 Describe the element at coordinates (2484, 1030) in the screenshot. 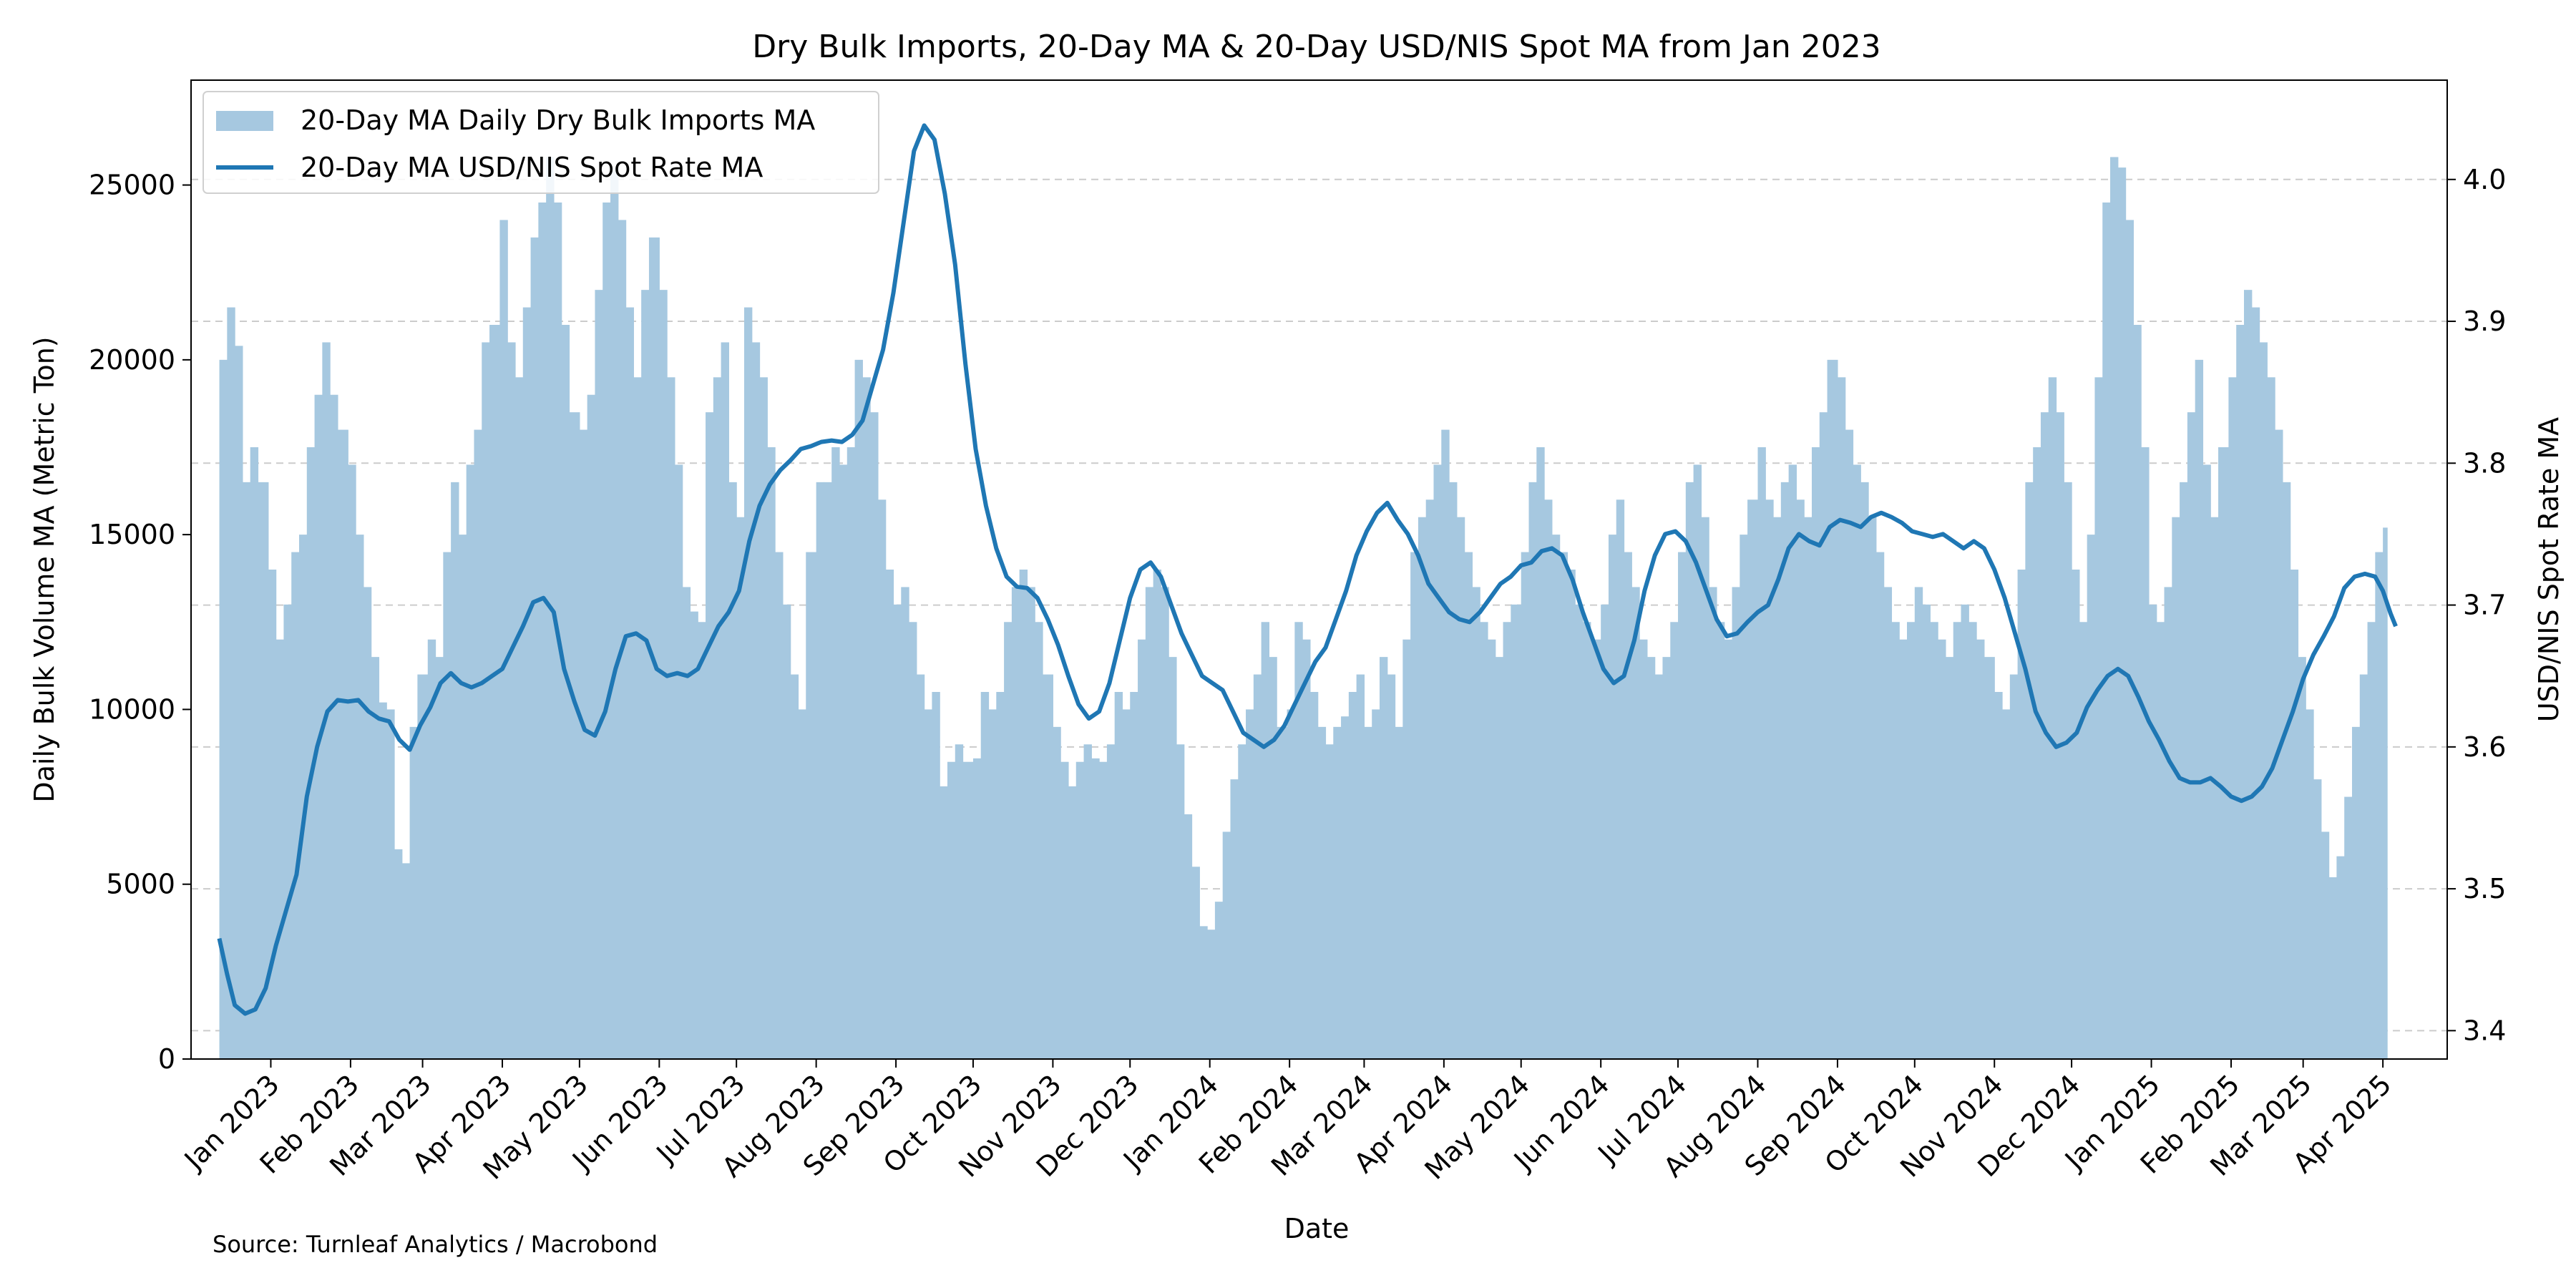

I see `y-right-tick-label: 3.4` at that location.